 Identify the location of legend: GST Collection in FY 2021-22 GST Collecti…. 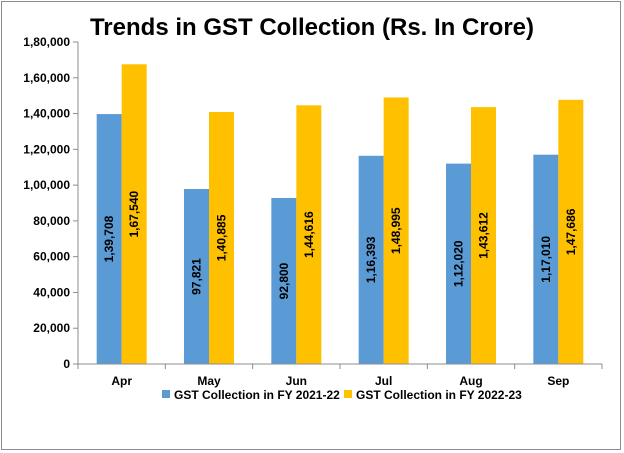
(342, 395).